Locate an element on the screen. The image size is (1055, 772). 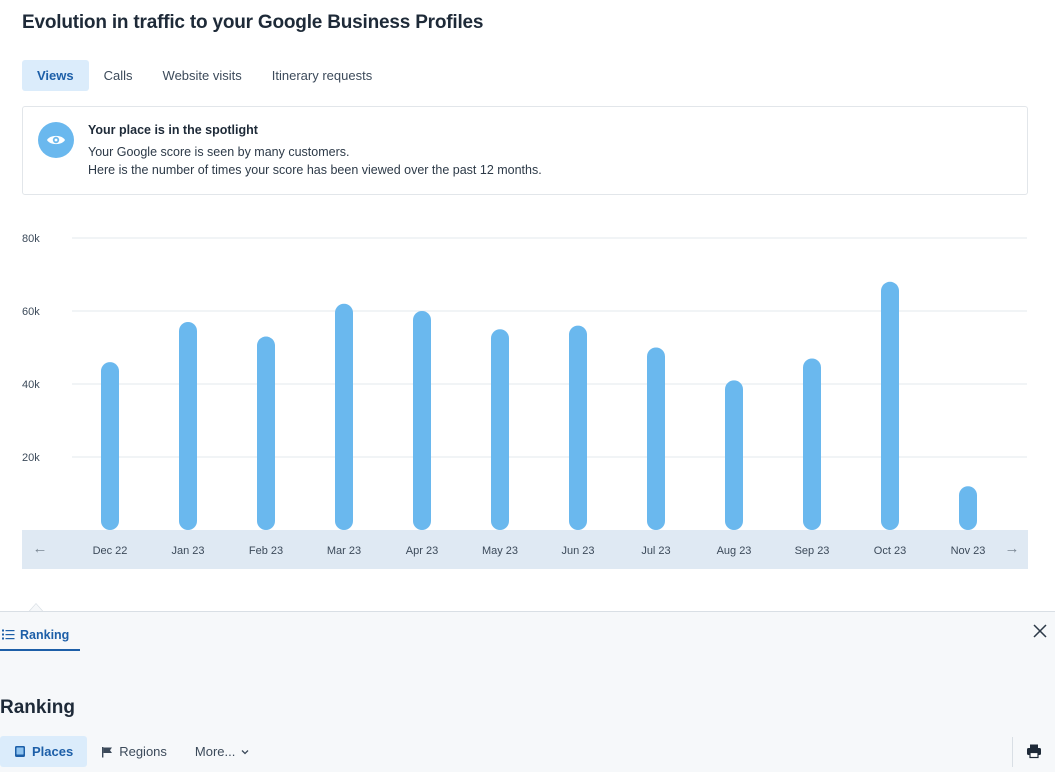
ranking-title: Ranking is located at coordinates (37, 707).